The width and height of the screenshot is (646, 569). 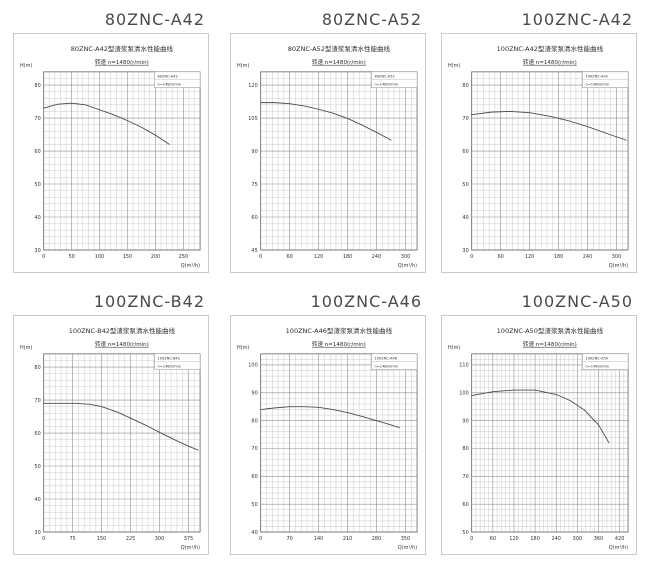 What do you see at coordinates (394, 79) in the screenshot?
I see `legend-box: 80ZNC-A52 n=1480r/min` at bounding box center [394, 79].